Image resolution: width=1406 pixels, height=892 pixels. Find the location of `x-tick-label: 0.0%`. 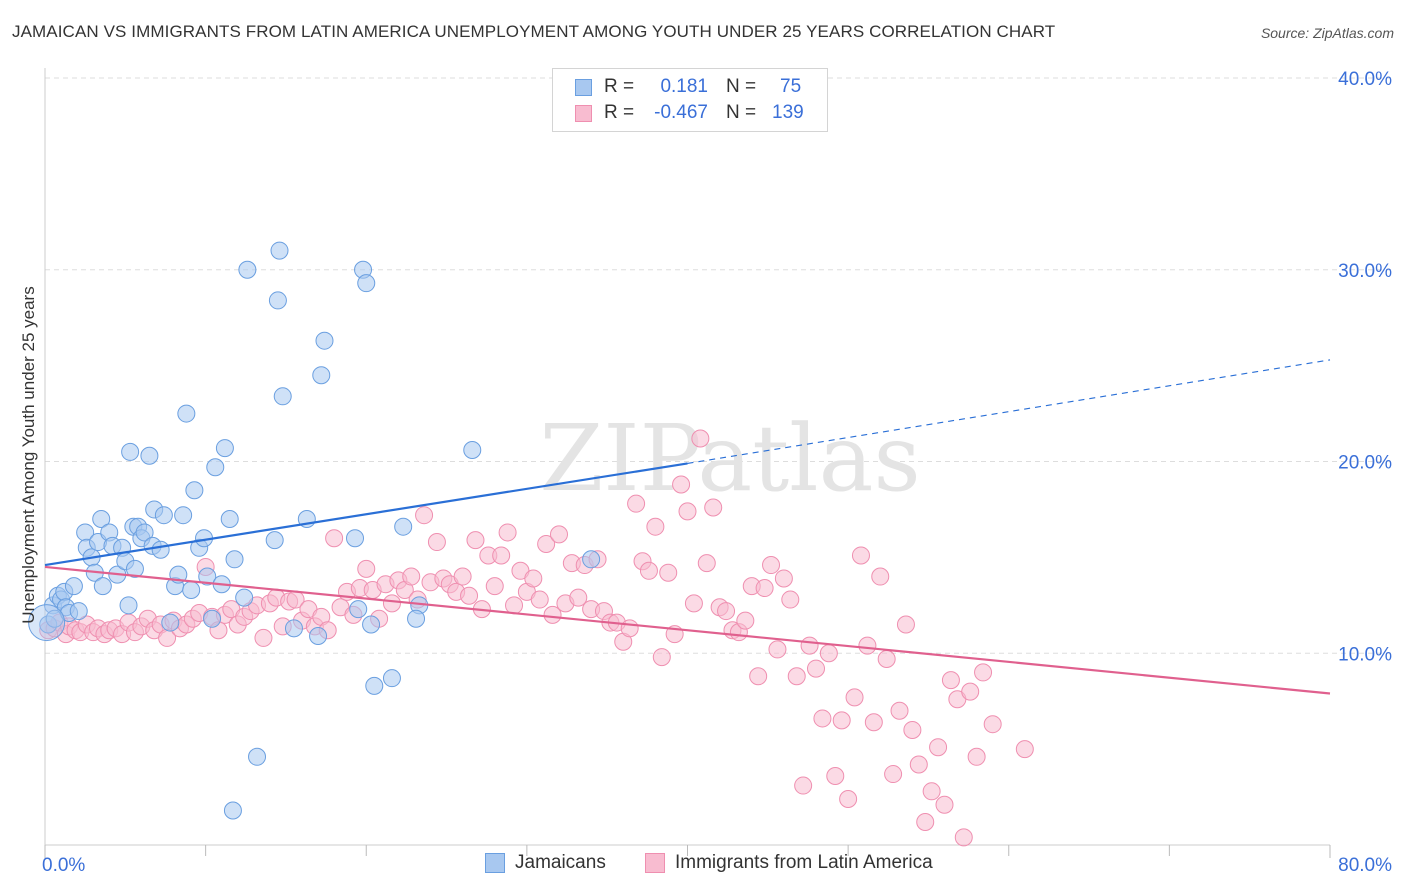

x-tick-label: 0.0% is located at coordinates (63, 865).